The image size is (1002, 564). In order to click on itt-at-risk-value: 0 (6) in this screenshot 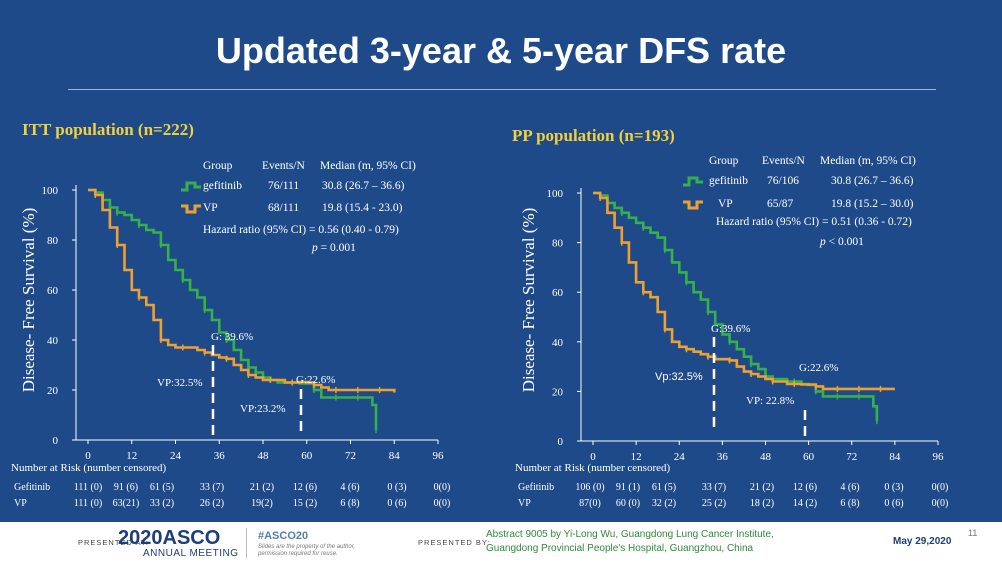, I will do `click(396, 503)`.